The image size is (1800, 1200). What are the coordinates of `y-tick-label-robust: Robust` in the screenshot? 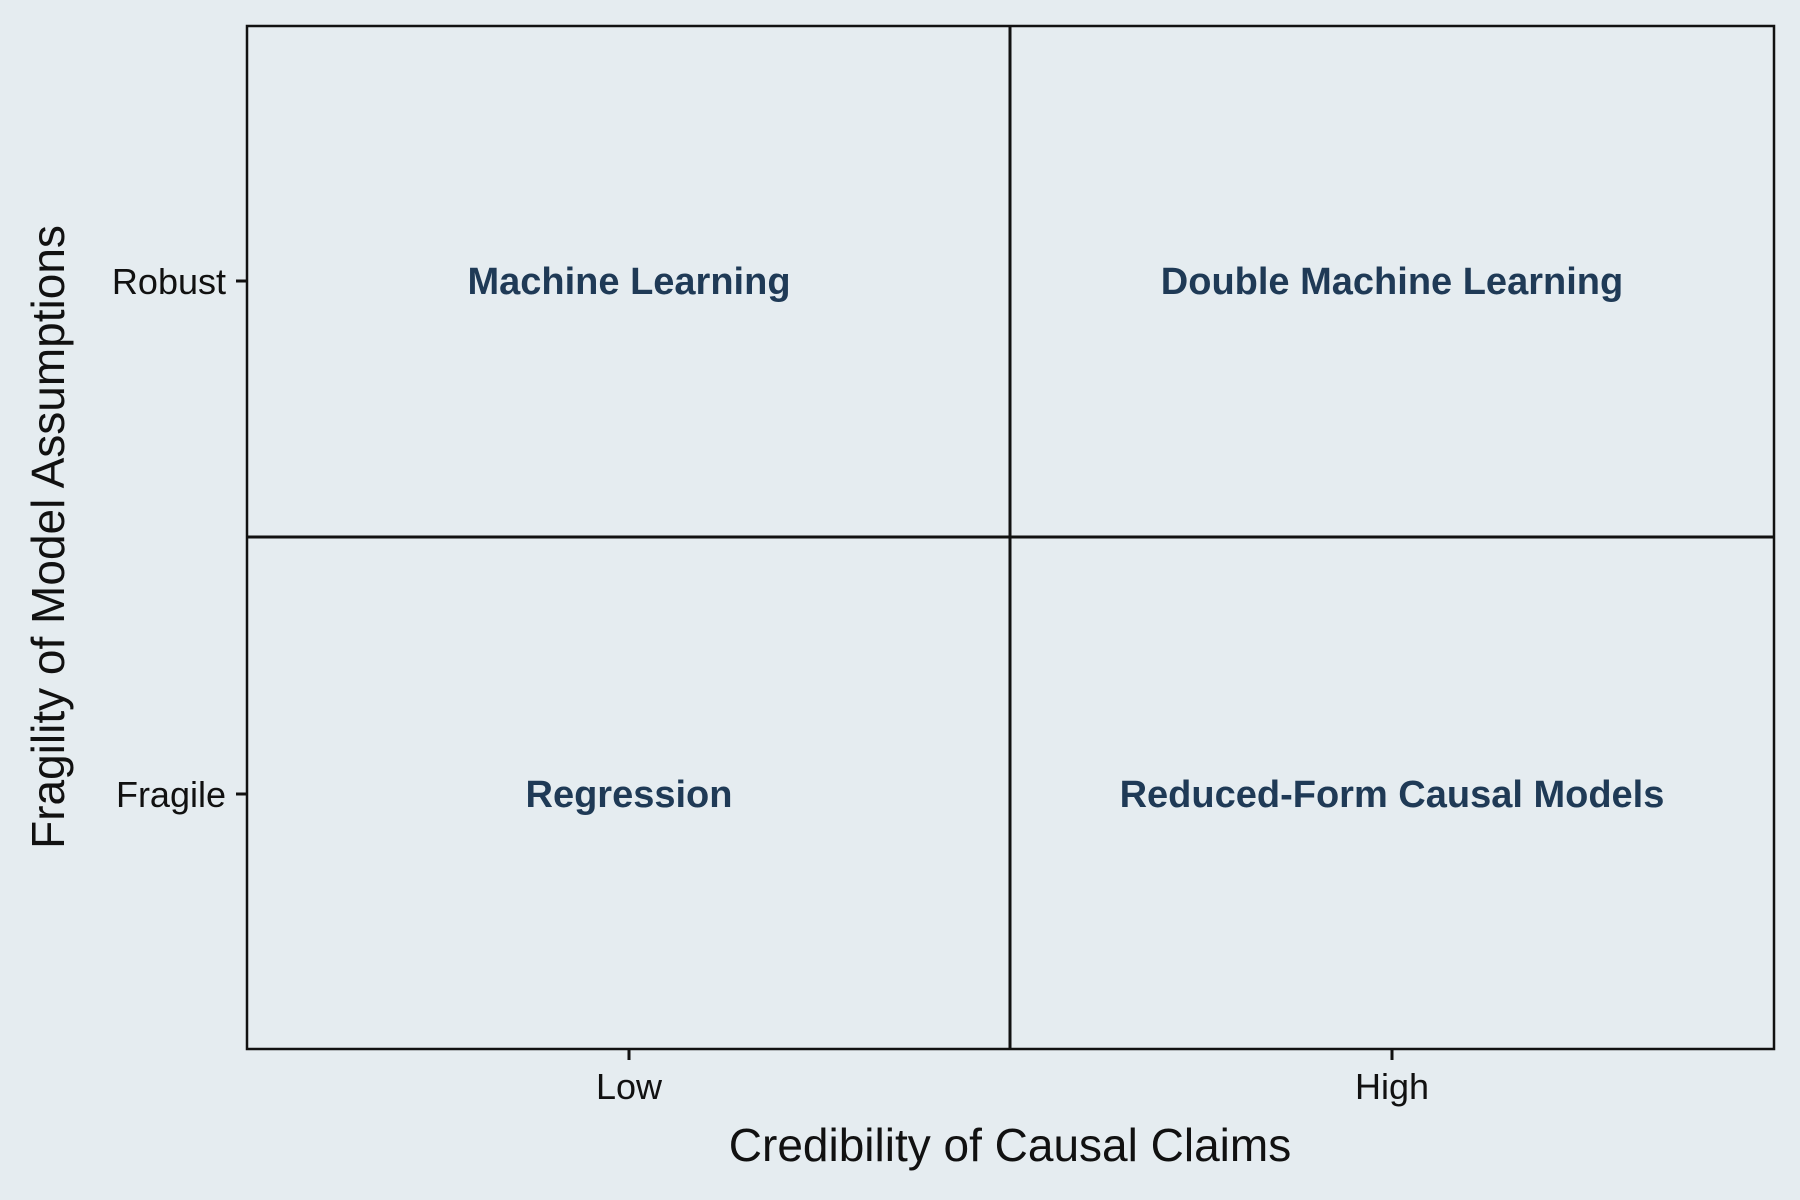 It's located at (169, 281).